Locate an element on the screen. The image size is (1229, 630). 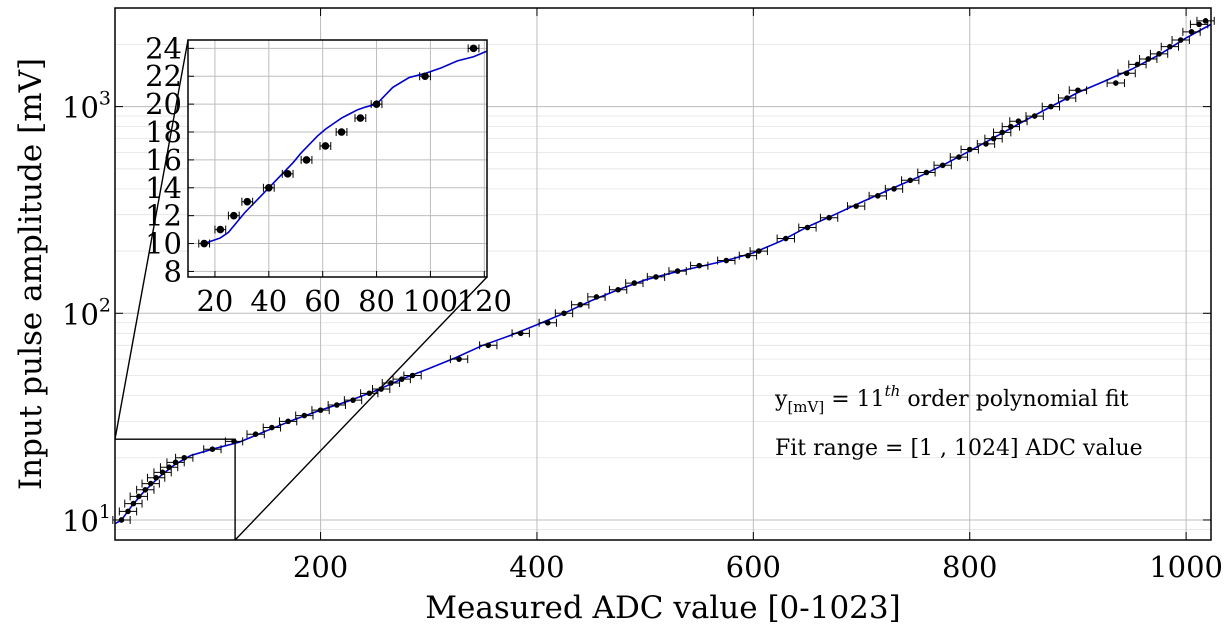
x-axis-title: Measured ADC value [0-1023] is located at coordinates (662, 608).